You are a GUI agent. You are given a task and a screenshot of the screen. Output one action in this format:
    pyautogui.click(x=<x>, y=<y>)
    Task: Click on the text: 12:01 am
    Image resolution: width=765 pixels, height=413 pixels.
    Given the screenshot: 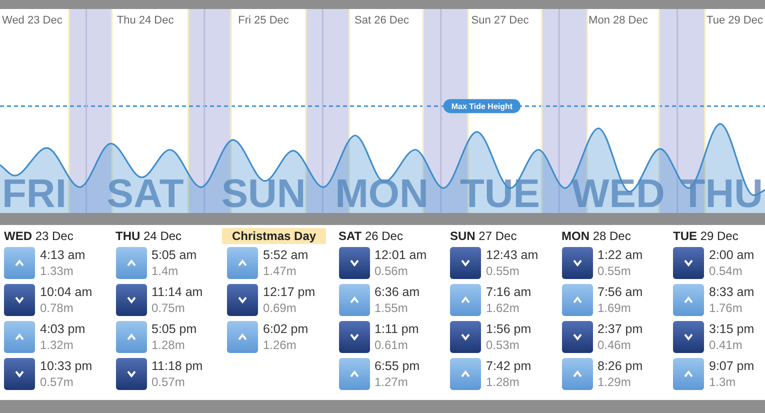 What is the action you would take?
    pyautogui.click(x=400, y=255)
    